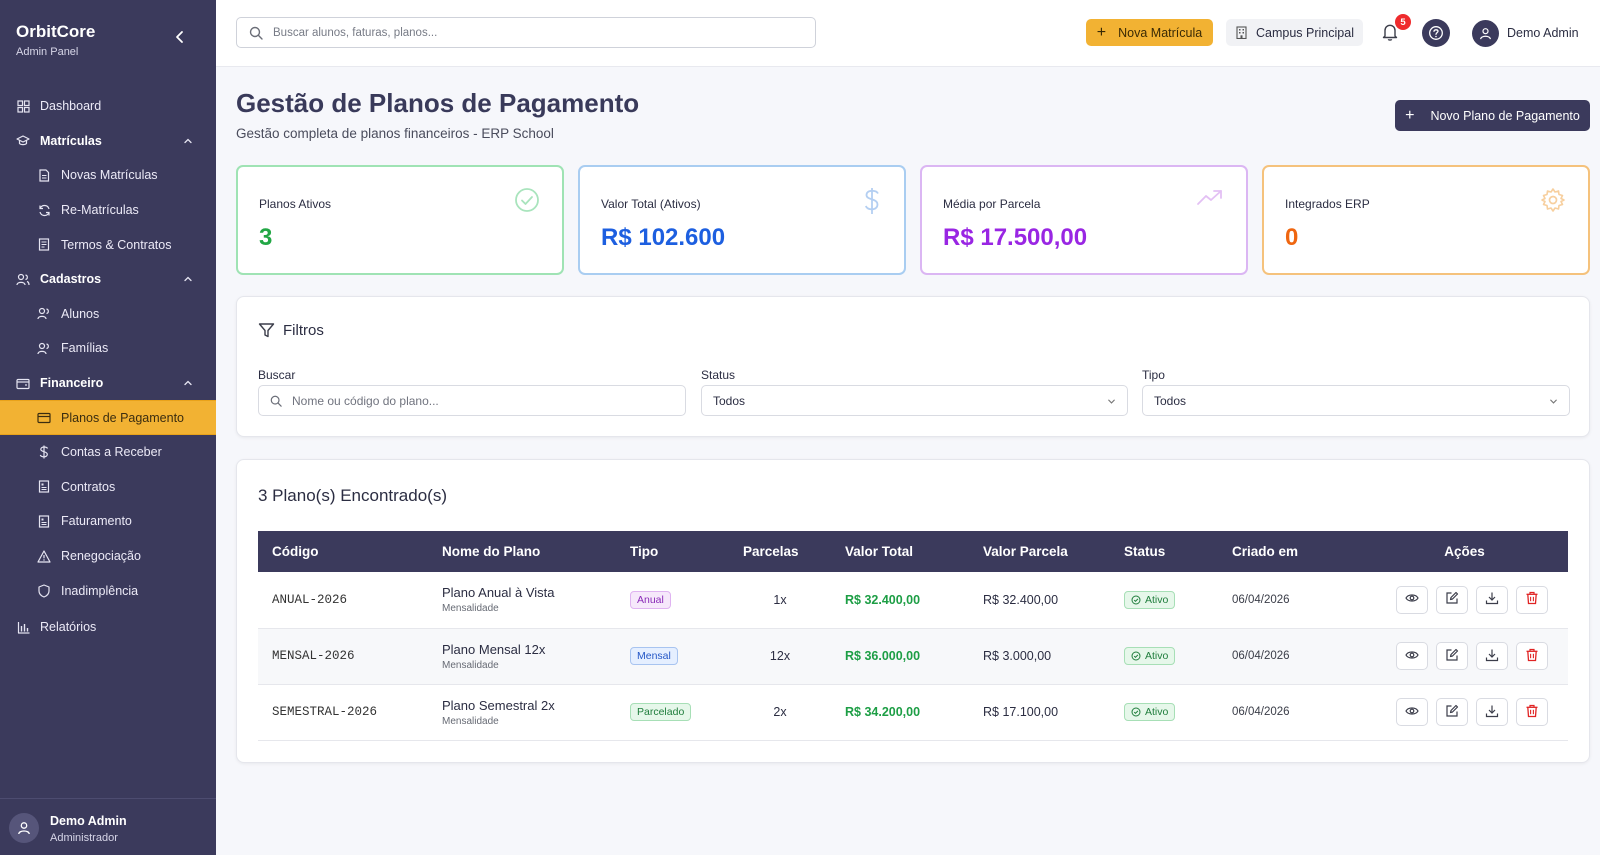 This screenshot has width=1600, height=855. What do you see at coordinates (71, 140) in the screenshot?
I see `sidebar-item-label: Matrículas` at bounding box center [71, 140].